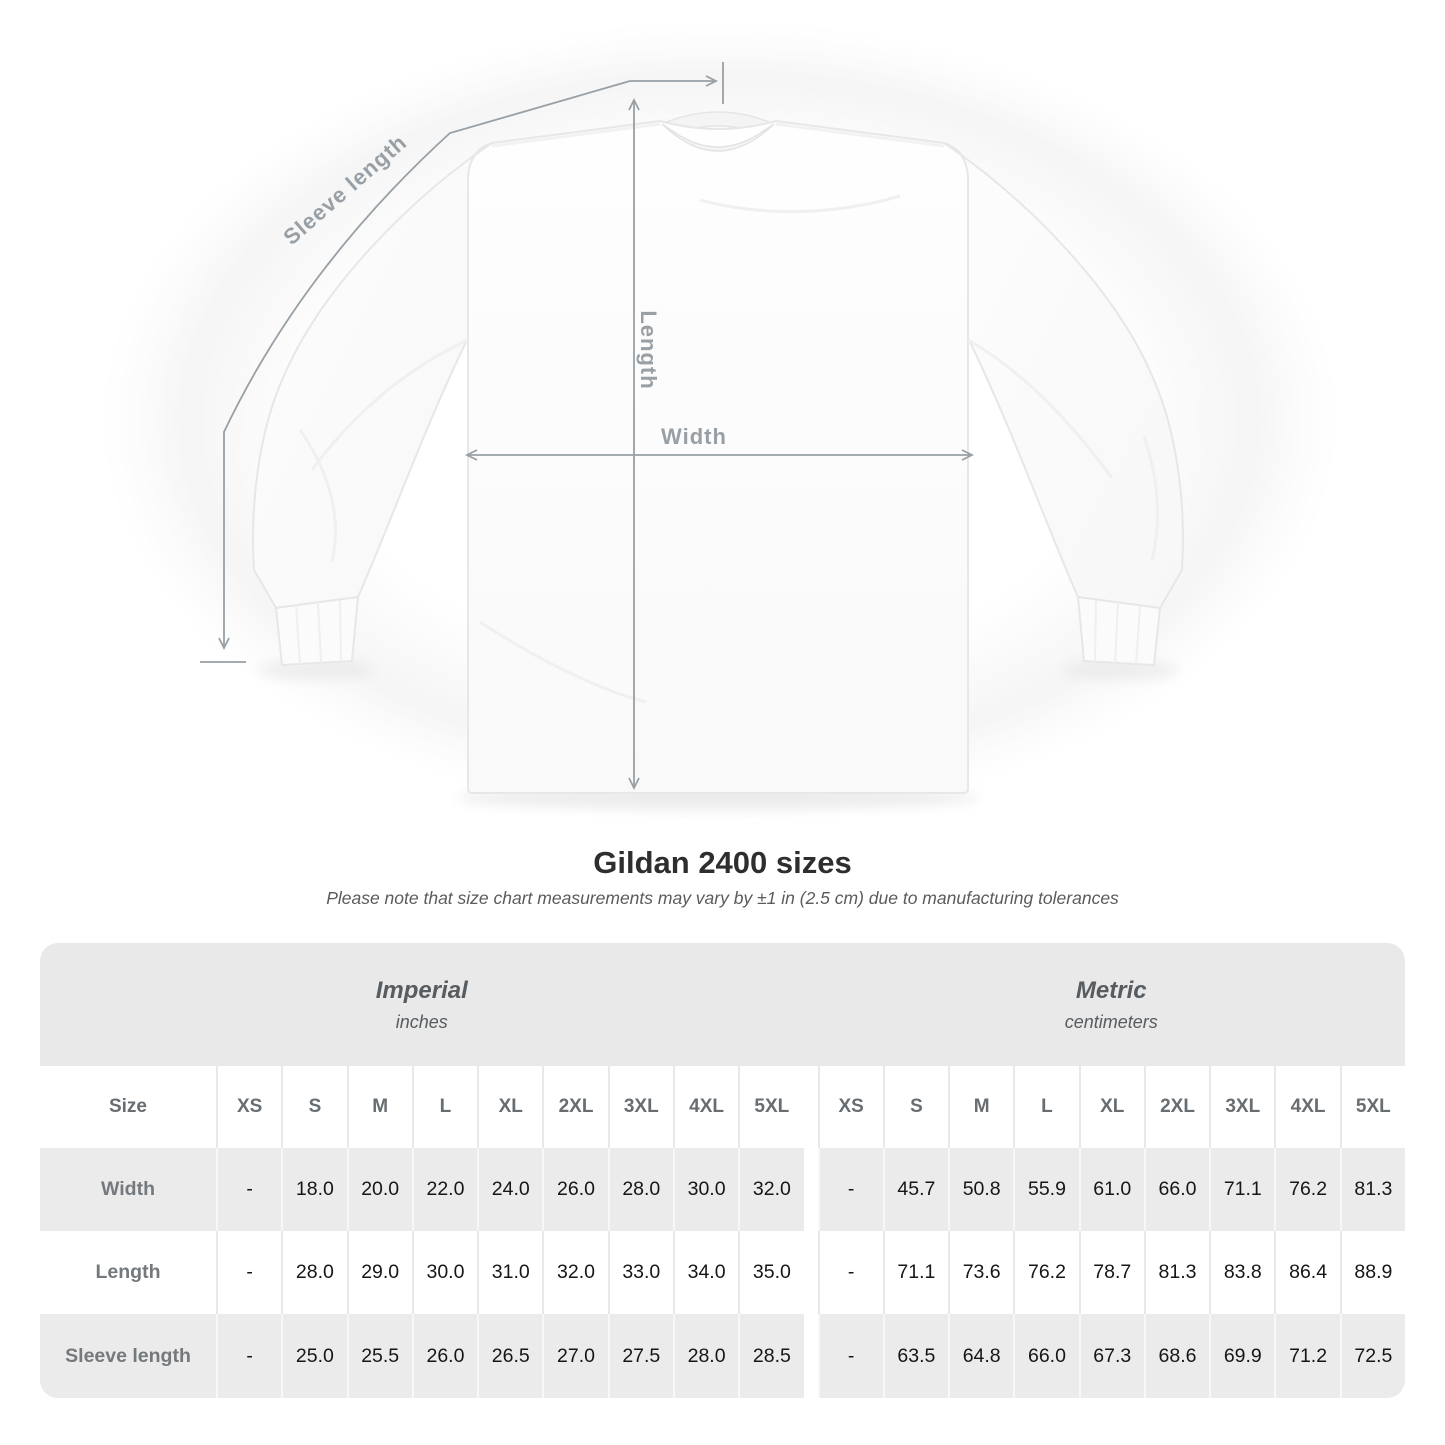  Describe the element at coordinates (718, 632) in the screenshot. I see `cuff-ribbing` at that location.